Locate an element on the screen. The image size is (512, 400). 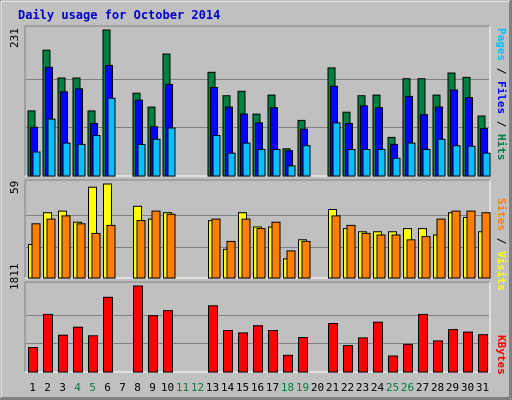
day-label: 17 is located at coordinates (272, 387).